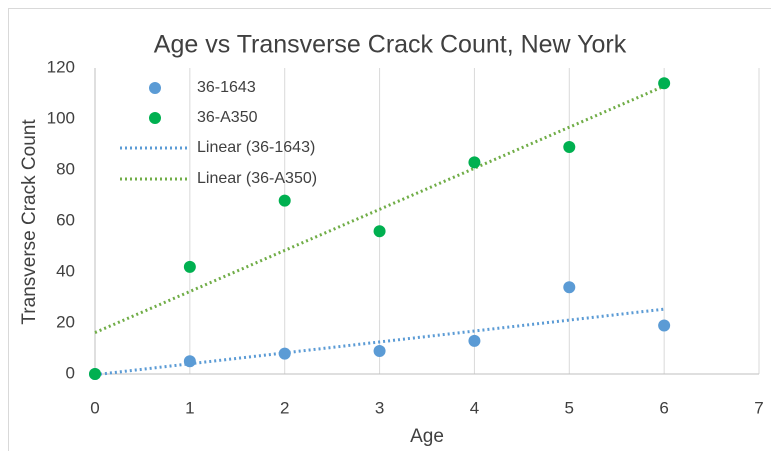  I want to click on legend-label: Linear (36-1643), so click(256, 147).